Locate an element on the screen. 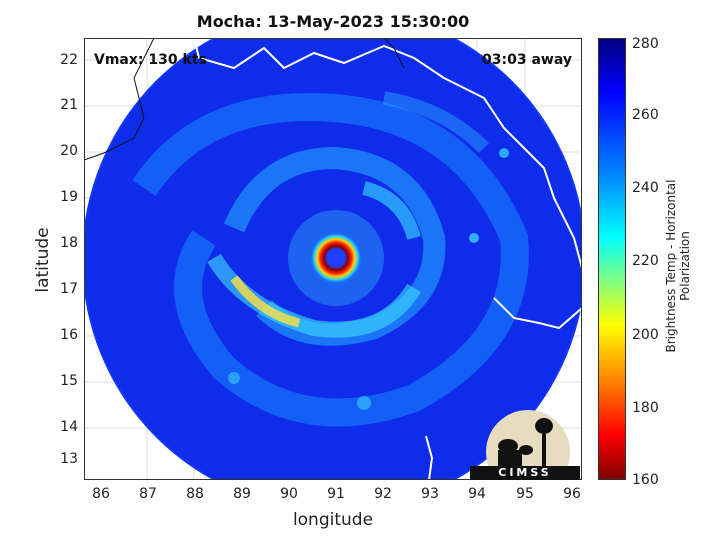  cimss-logo-text: CIMSS is located at coordinates (525, 472).